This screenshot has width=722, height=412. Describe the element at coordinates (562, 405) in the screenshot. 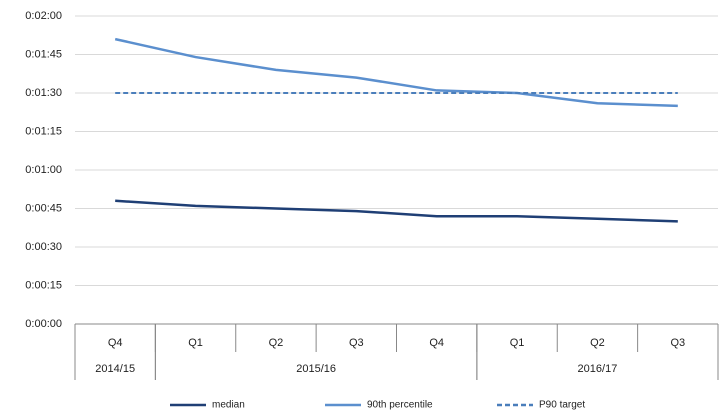

I see `legend-label: P90 target` at that location.